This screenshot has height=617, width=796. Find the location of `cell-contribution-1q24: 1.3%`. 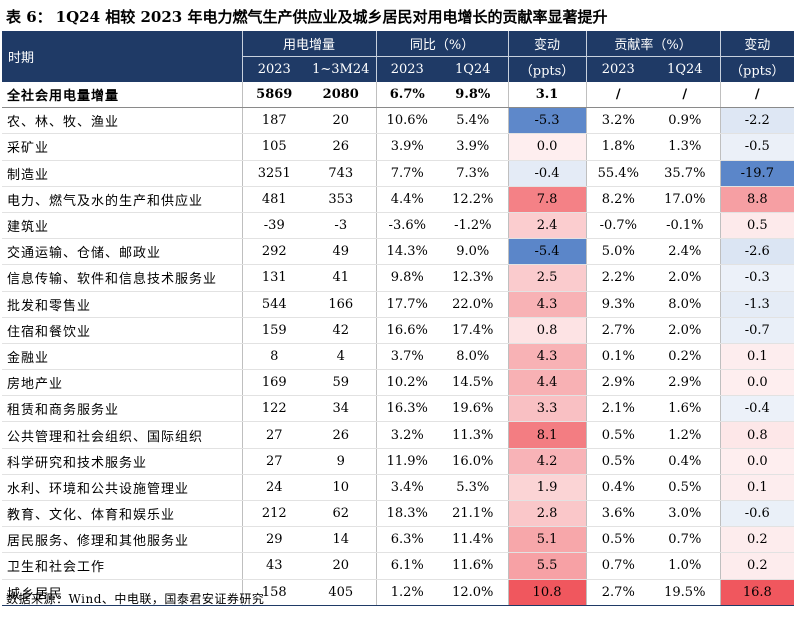

cell-contribution-1q24: 1.3% is located at coordinates (685, 147).